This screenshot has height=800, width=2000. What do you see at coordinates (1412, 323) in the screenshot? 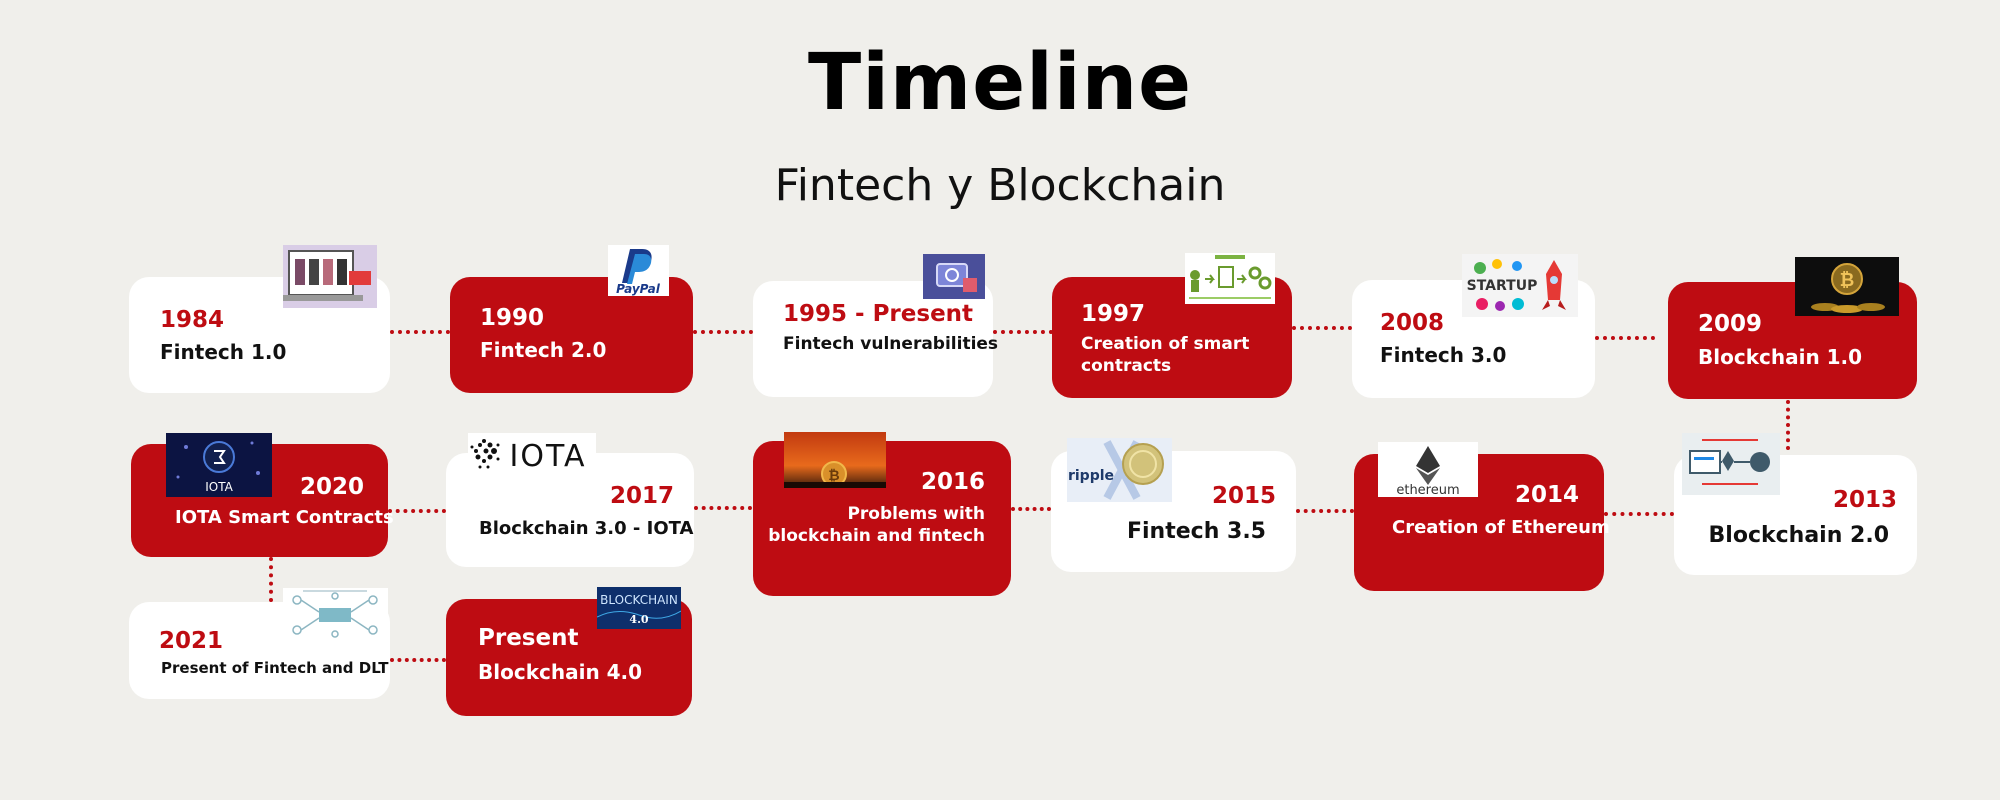
I see `event-year: 2008` at bounding box center [1412, 323].